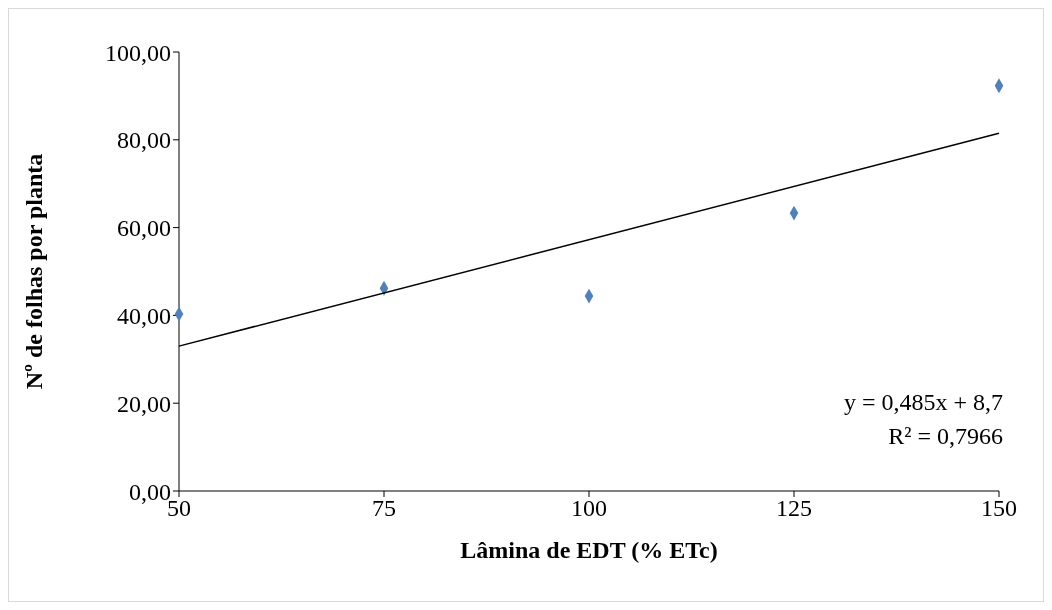 This screenshot has height=610, width=1052. What do you see at coordinates (144, 228) in the screenshot?
I see `y-tick-label: 60,00` at bounding box center [144, 228].